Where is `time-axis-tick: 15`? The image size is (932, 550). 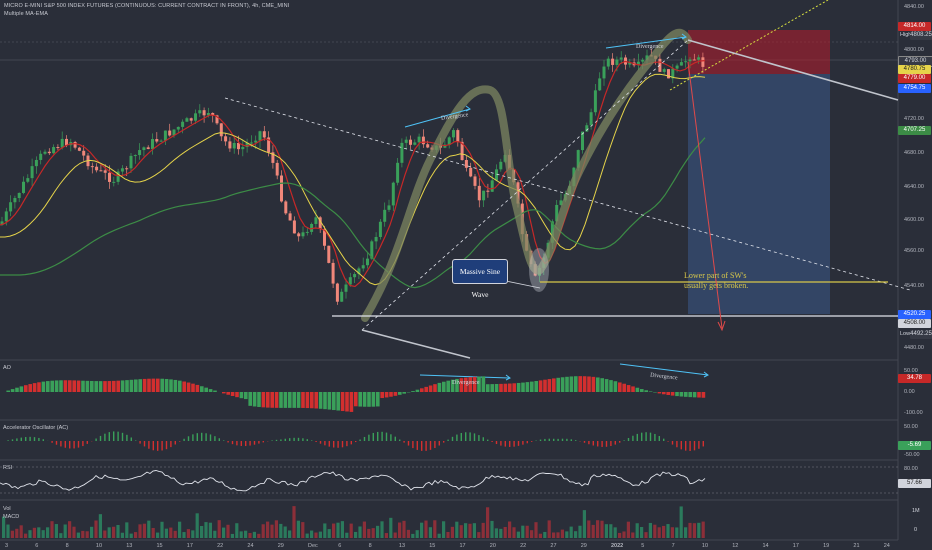 time-axis-tick: 15 is located at coordinates (160, 546).